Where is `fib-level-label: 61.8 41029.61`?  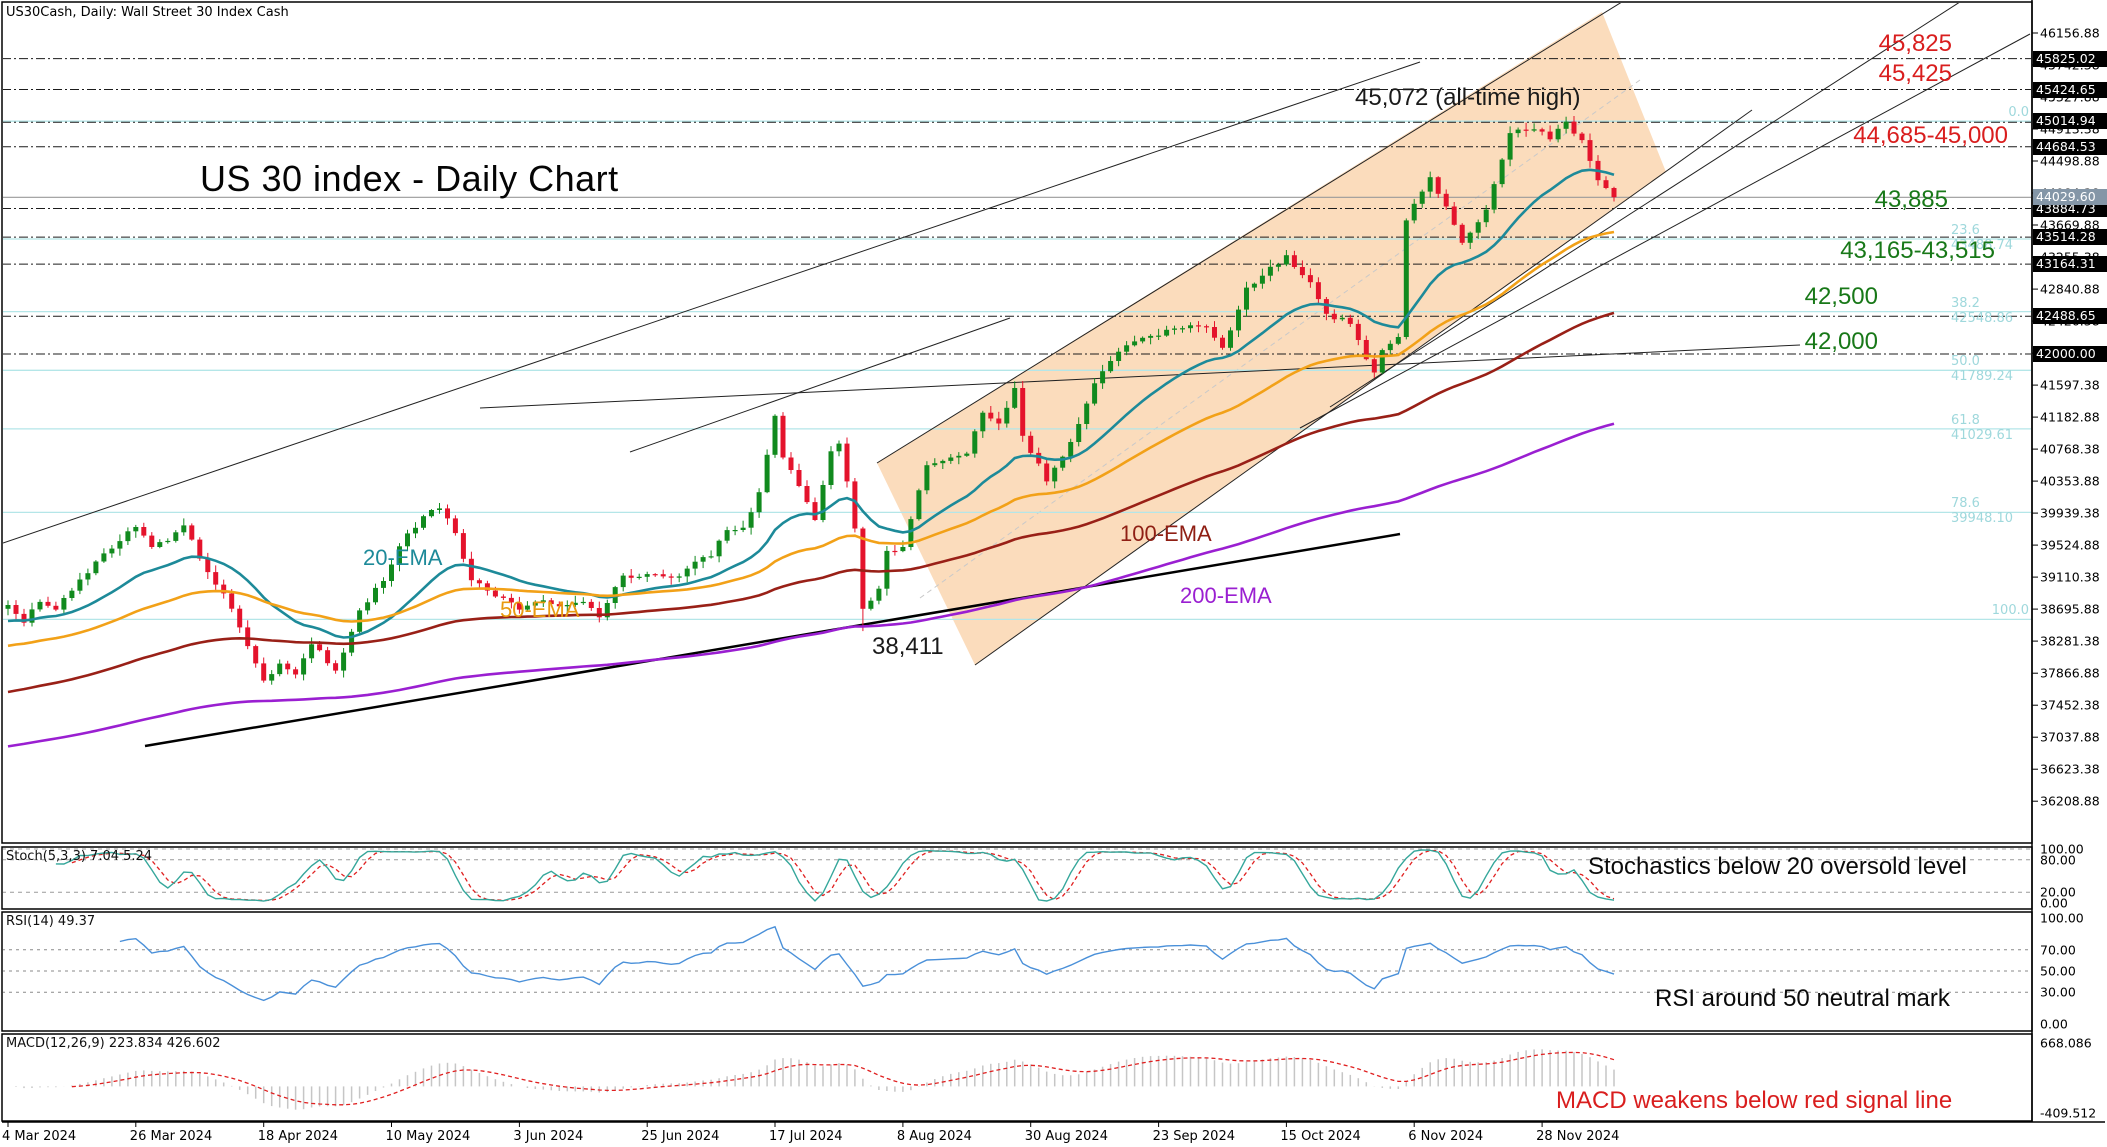
fib-level-label: 61.8 41029.61 is located at coordinates (1982, 427).